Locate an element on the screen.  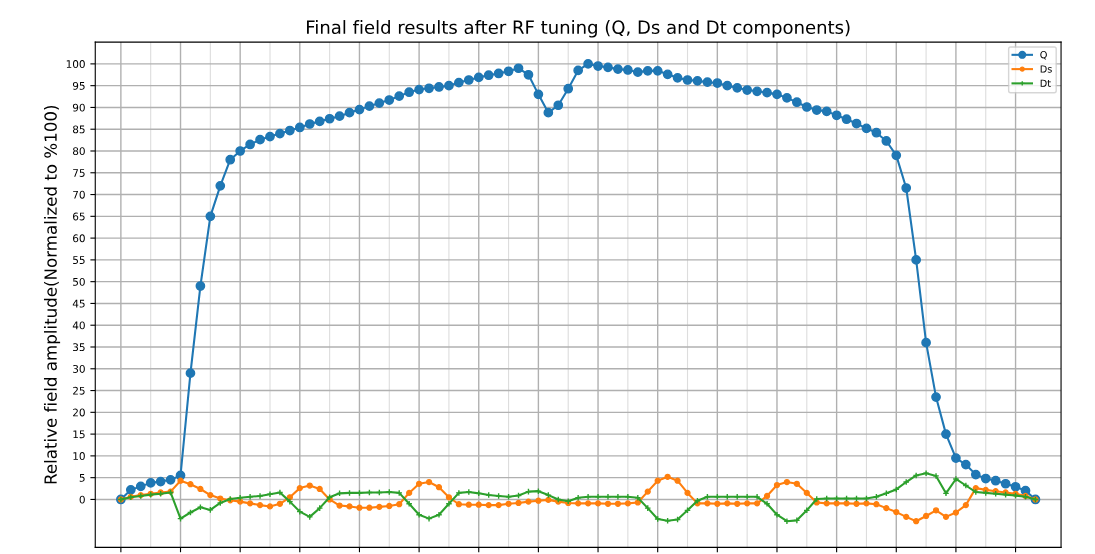
legend-label: Q is located at coordinates (1043, 55).